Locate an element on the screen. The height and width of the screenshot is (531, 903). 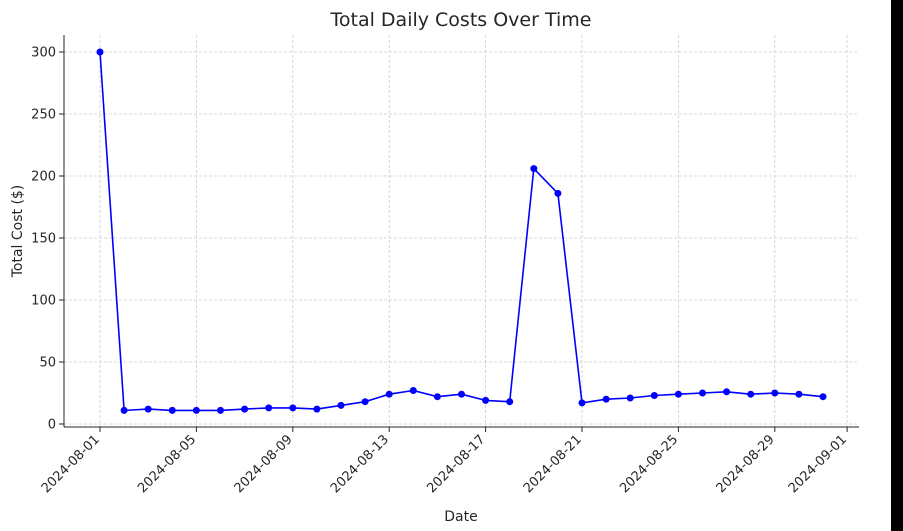
y-tick-label: 0 is located at coordinates (52, 425).